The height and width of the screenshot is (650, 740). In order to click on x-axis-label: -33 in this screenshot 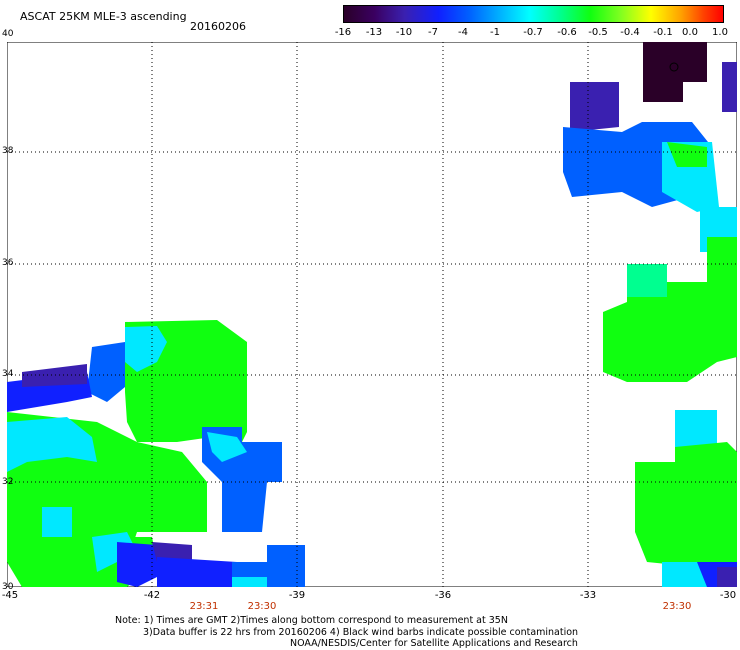, I will do `click(588, 595)`.